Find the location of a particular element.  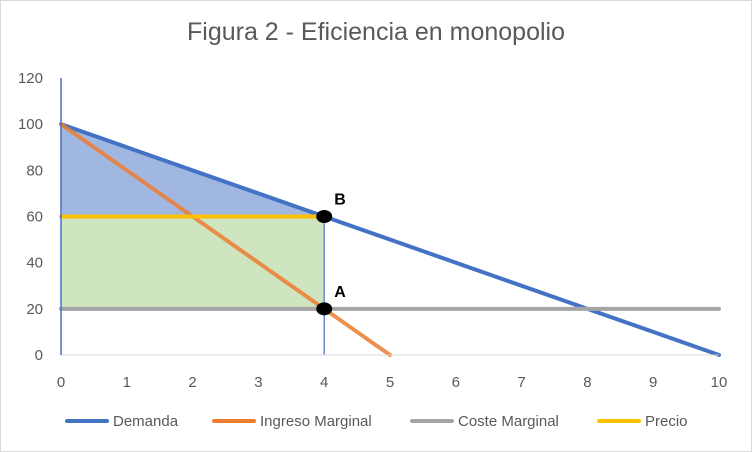

point-a-marker is located at coordinates (324, 309).